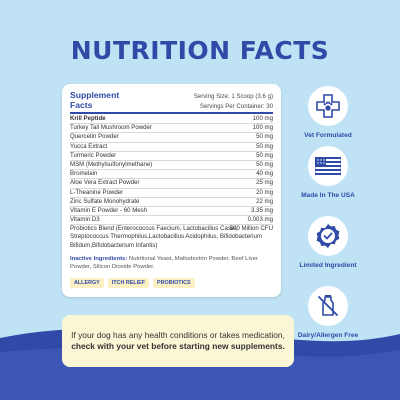 The width and height of the screenshot is (400, 400). What do you see at coordinates (89, 146) in the screenshot?
I see `ingredient-name: Yucca Extract` at bounding box center [89, 146].